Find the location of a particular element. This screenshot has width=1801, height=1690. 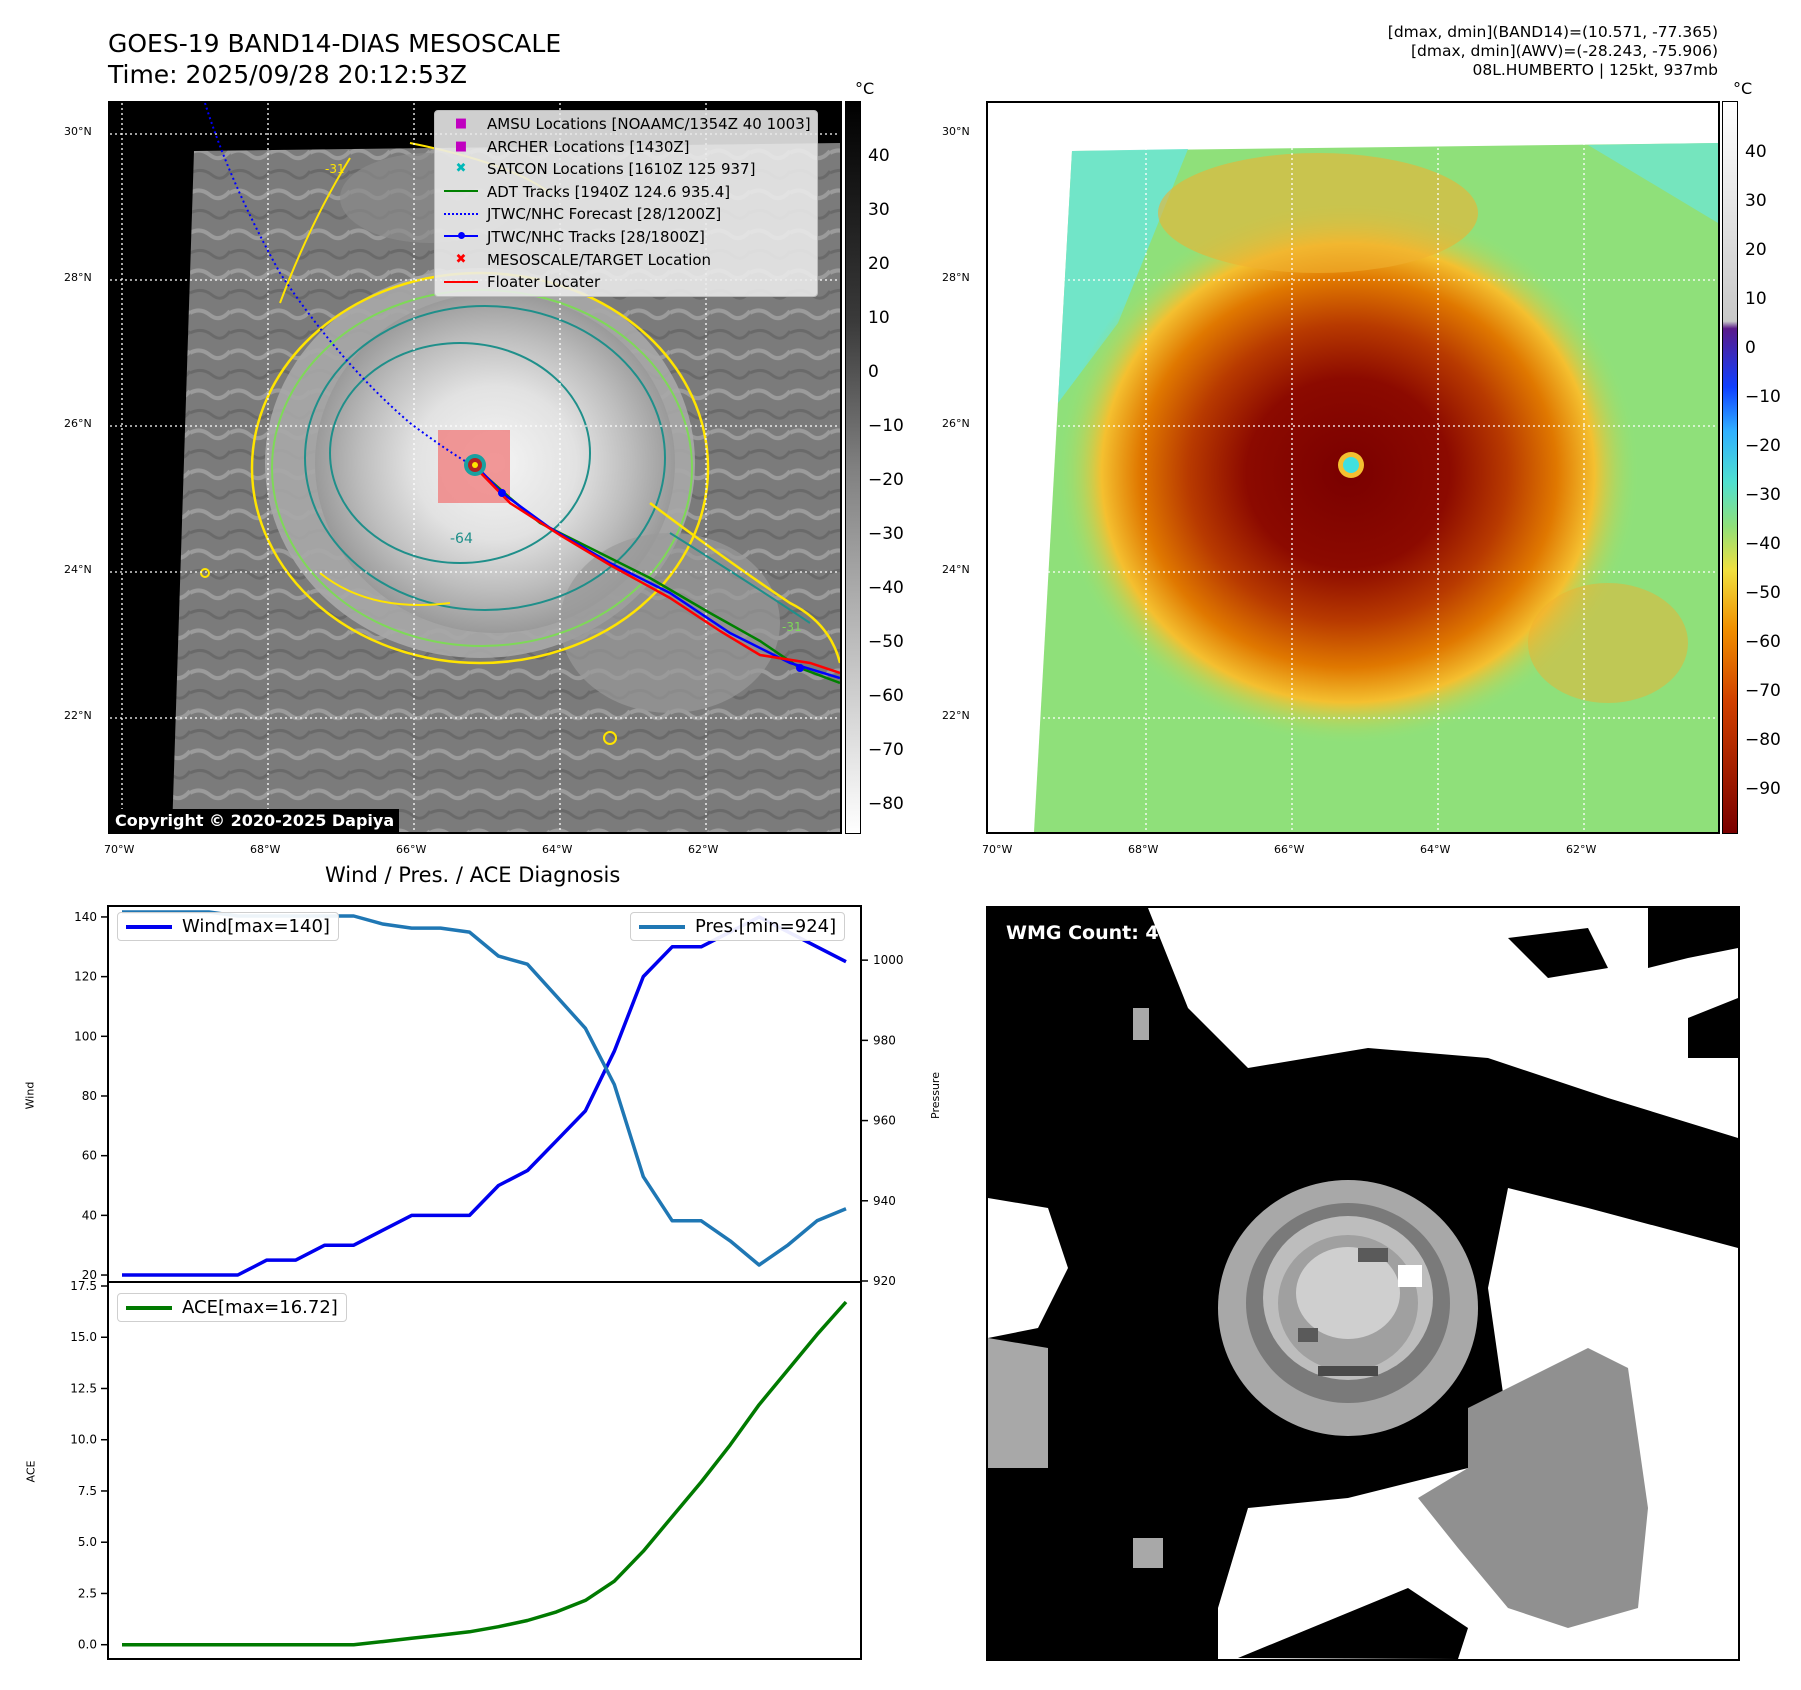

line-dot-icon is located at coordinates (461, 237).